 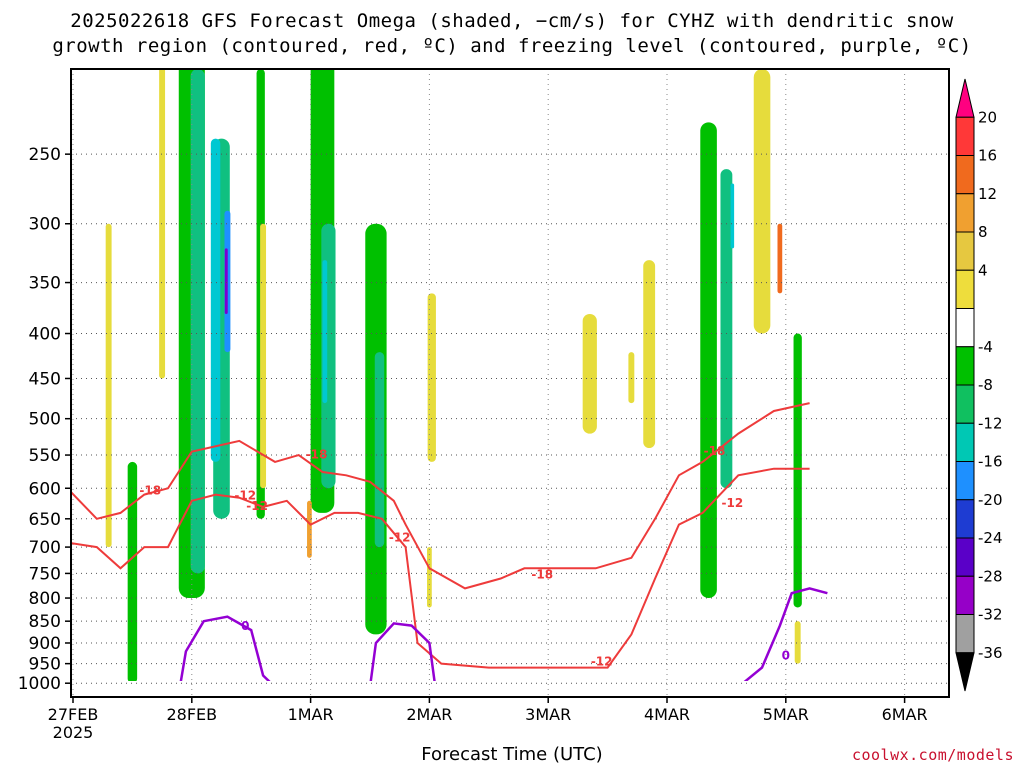 I want to click on y-tick-label: 800, so click(x=45, y=599).